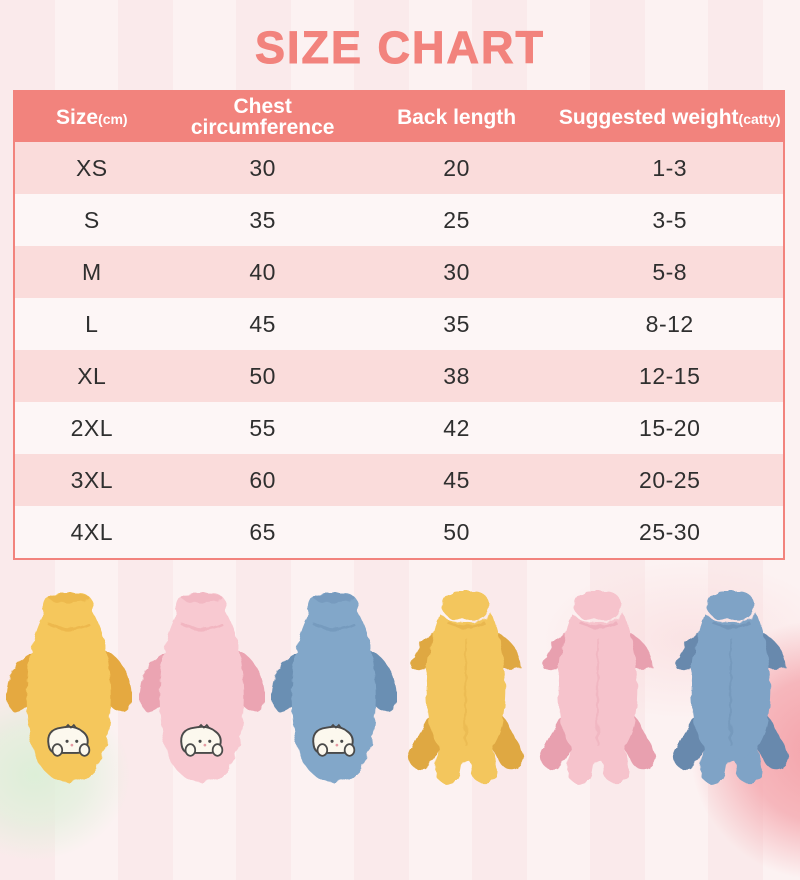 The height and width of the screenshot is (880, 800). I want to click on back-cell: 30, so click(456, 271).